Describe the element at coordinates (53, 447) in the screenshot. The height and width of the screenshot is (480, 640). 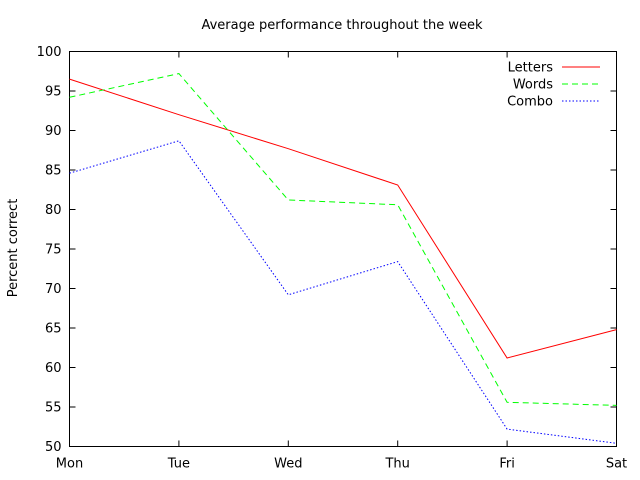
I see `y-tick-label: 50` at that location.